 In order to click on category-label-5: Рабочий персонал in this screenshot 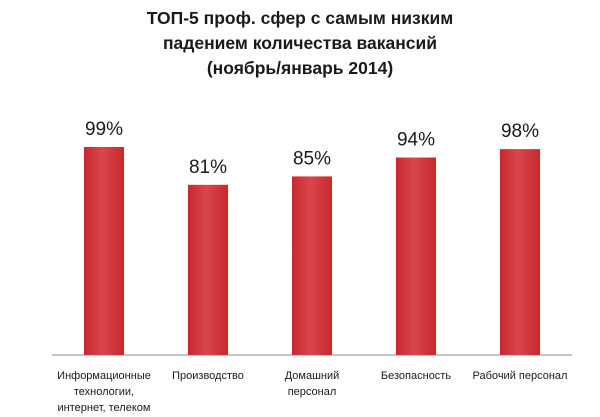, I will do `click(520, 376)`.